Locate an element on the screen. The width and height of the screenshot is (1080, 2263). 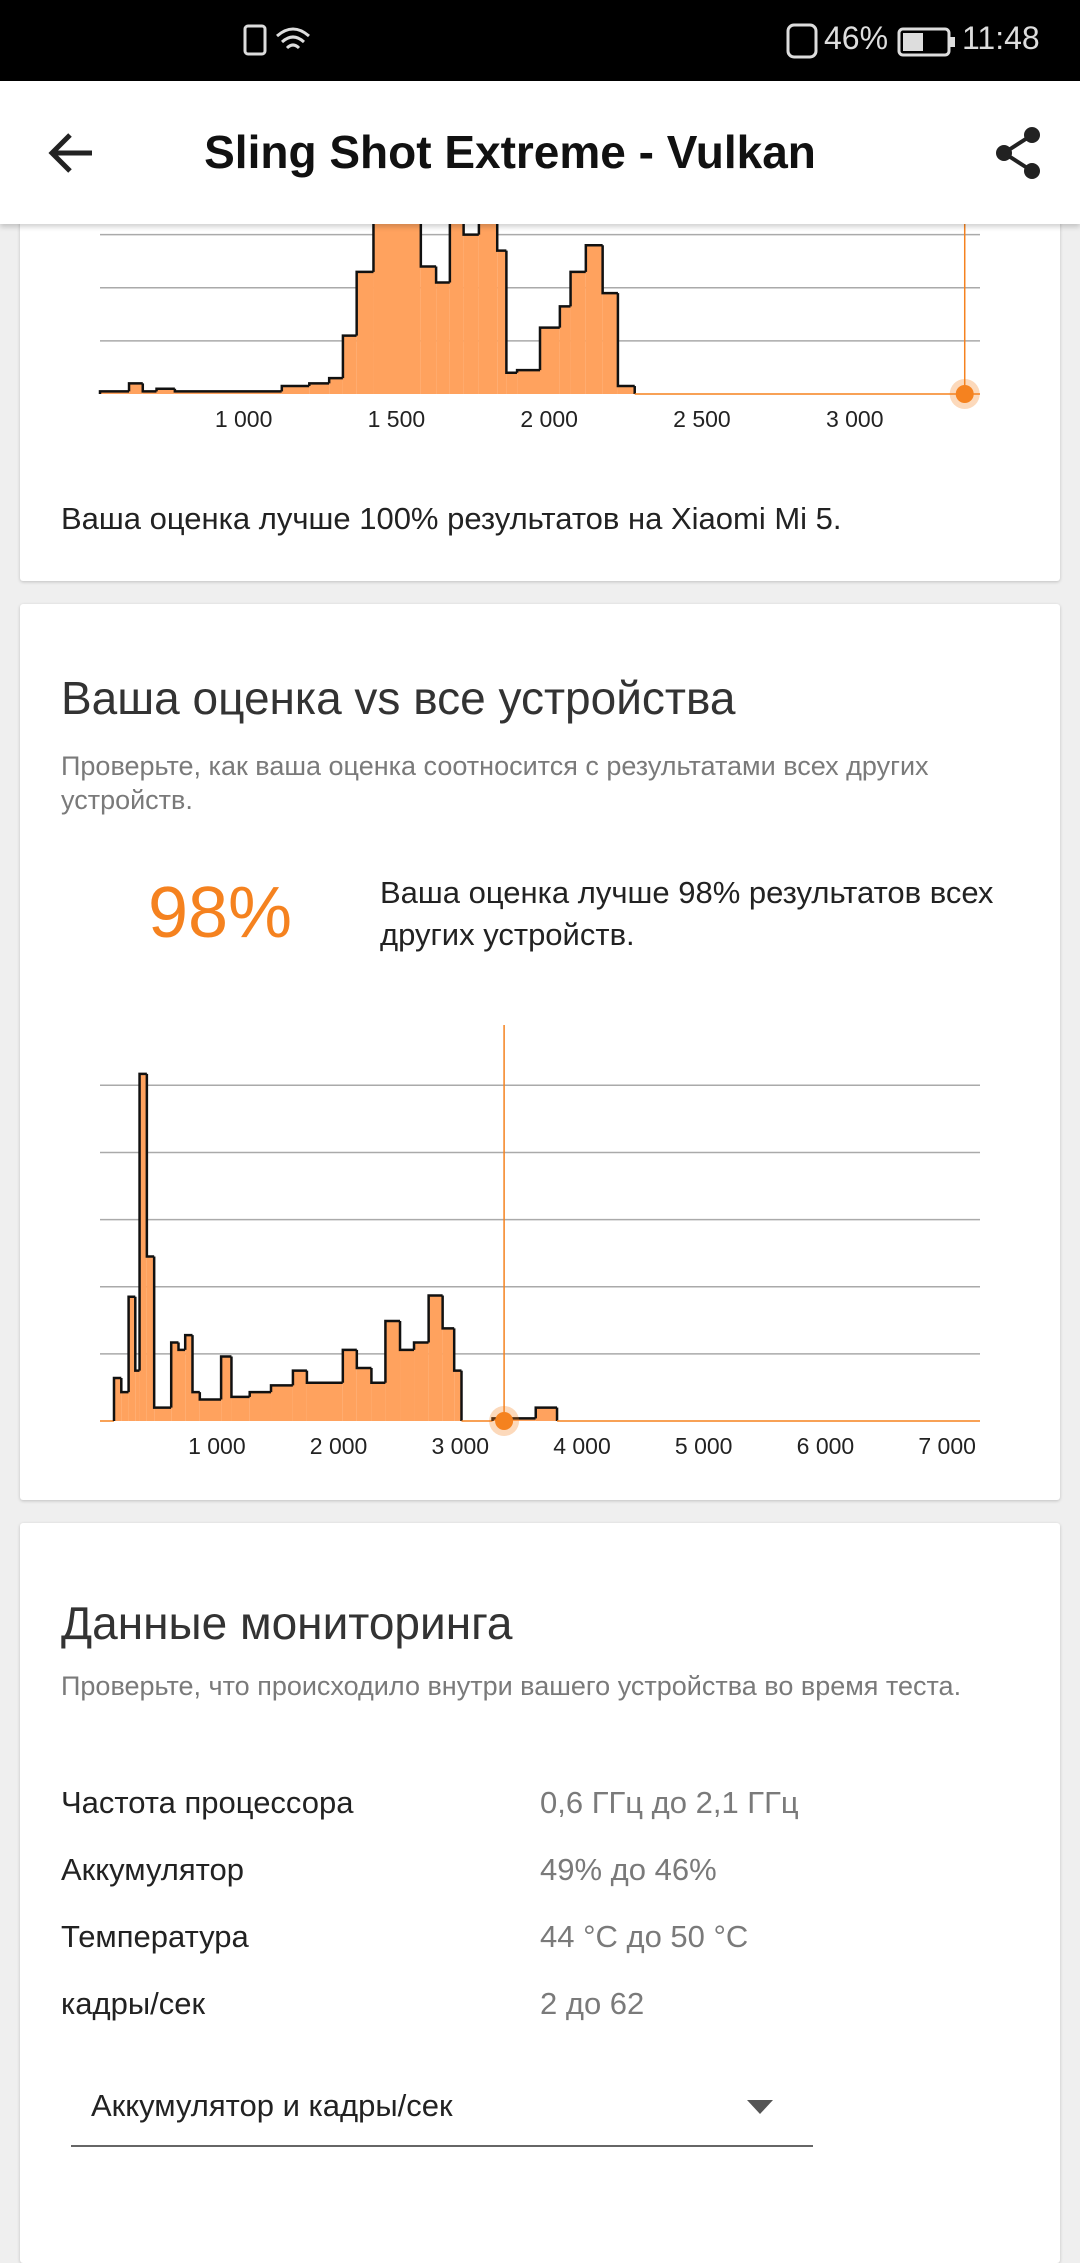
dropdown-arrow is located at coordinates (760, 2107).